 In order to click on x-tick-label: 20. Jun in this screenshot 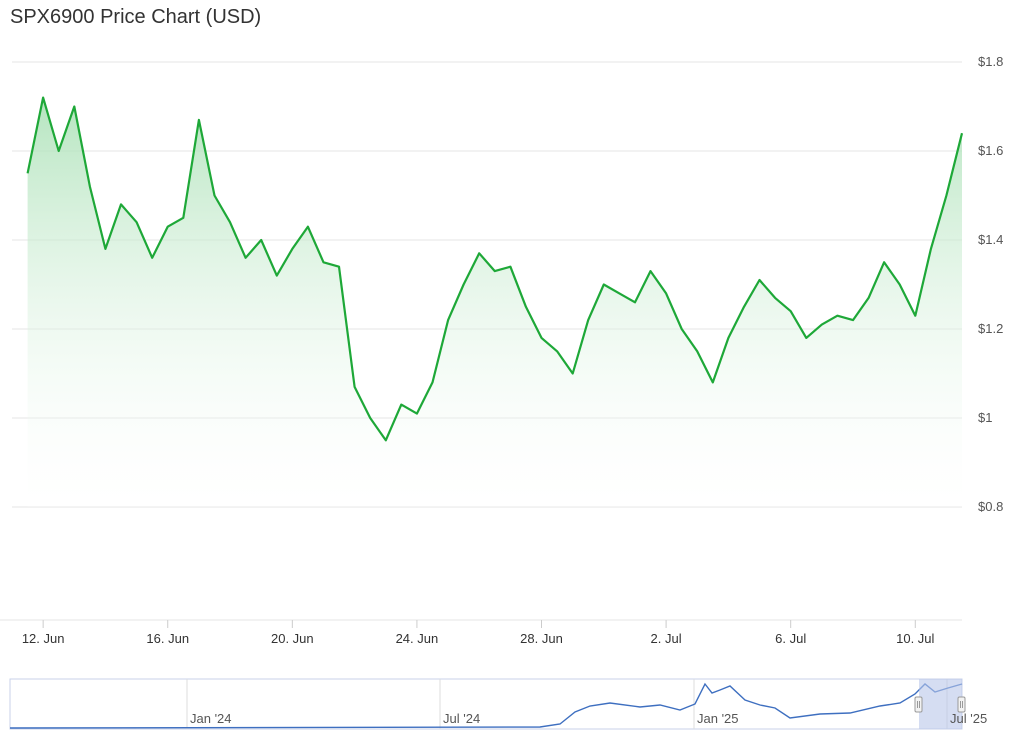, I will do `click(292, 638)`.